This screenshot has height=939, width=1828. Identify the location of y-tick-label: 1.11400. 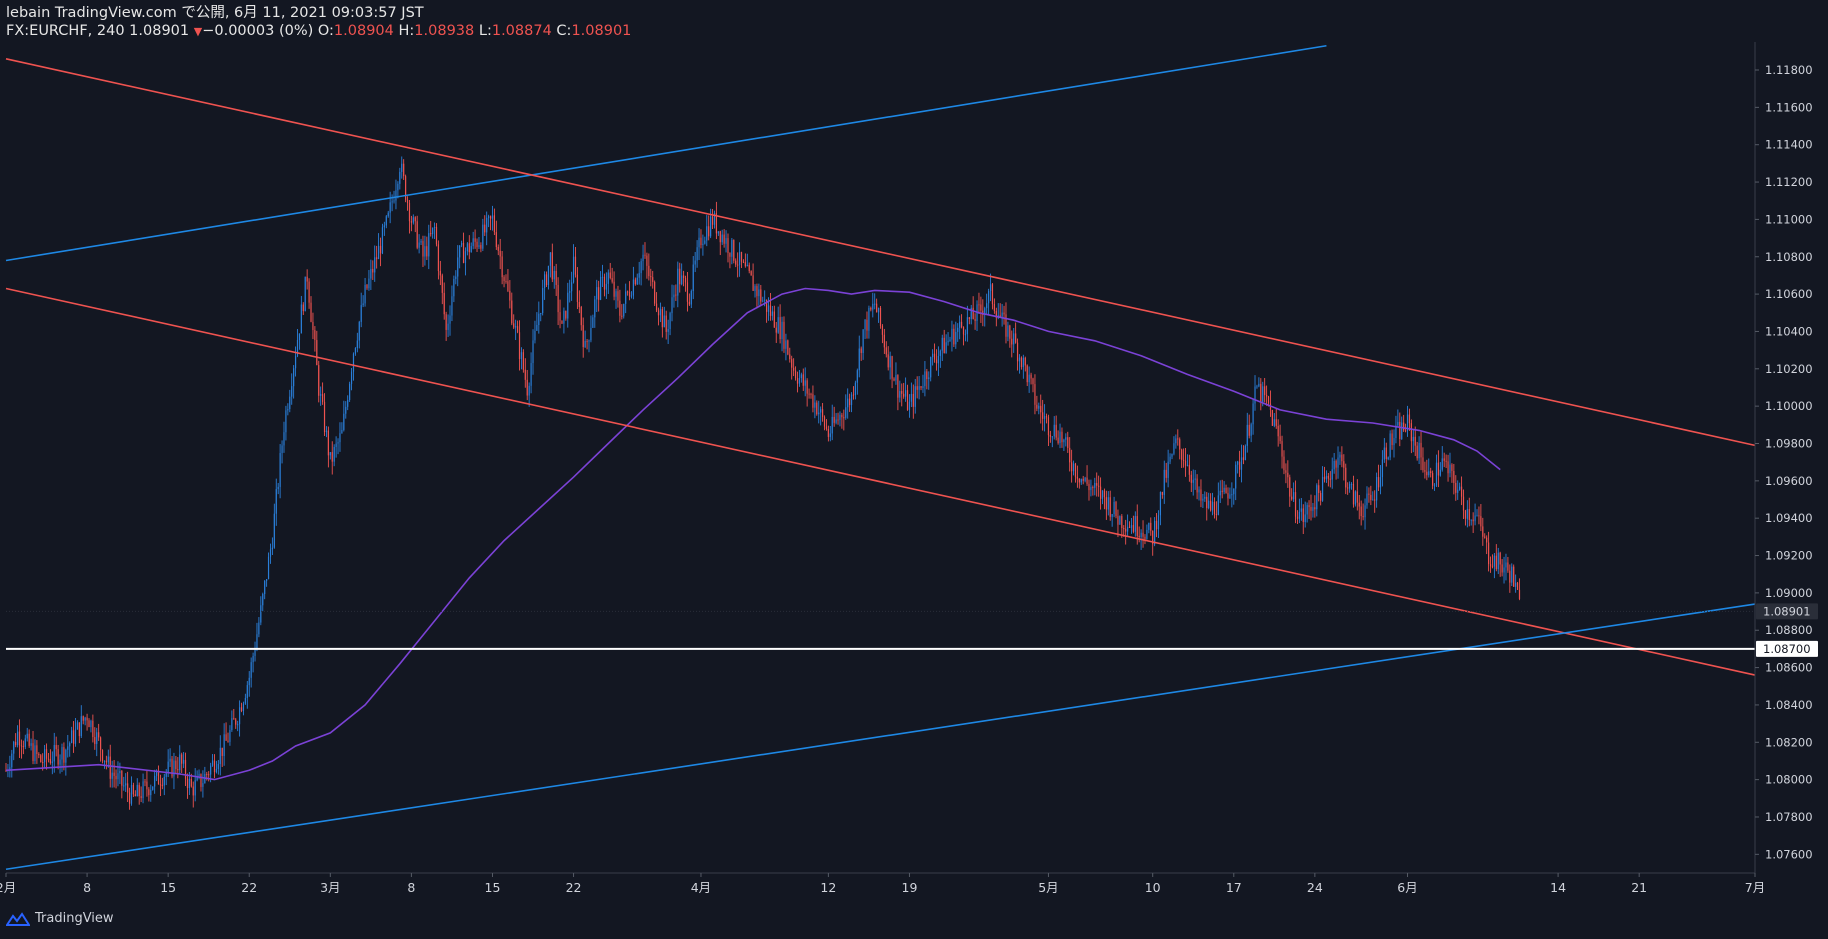
(1789, 145).